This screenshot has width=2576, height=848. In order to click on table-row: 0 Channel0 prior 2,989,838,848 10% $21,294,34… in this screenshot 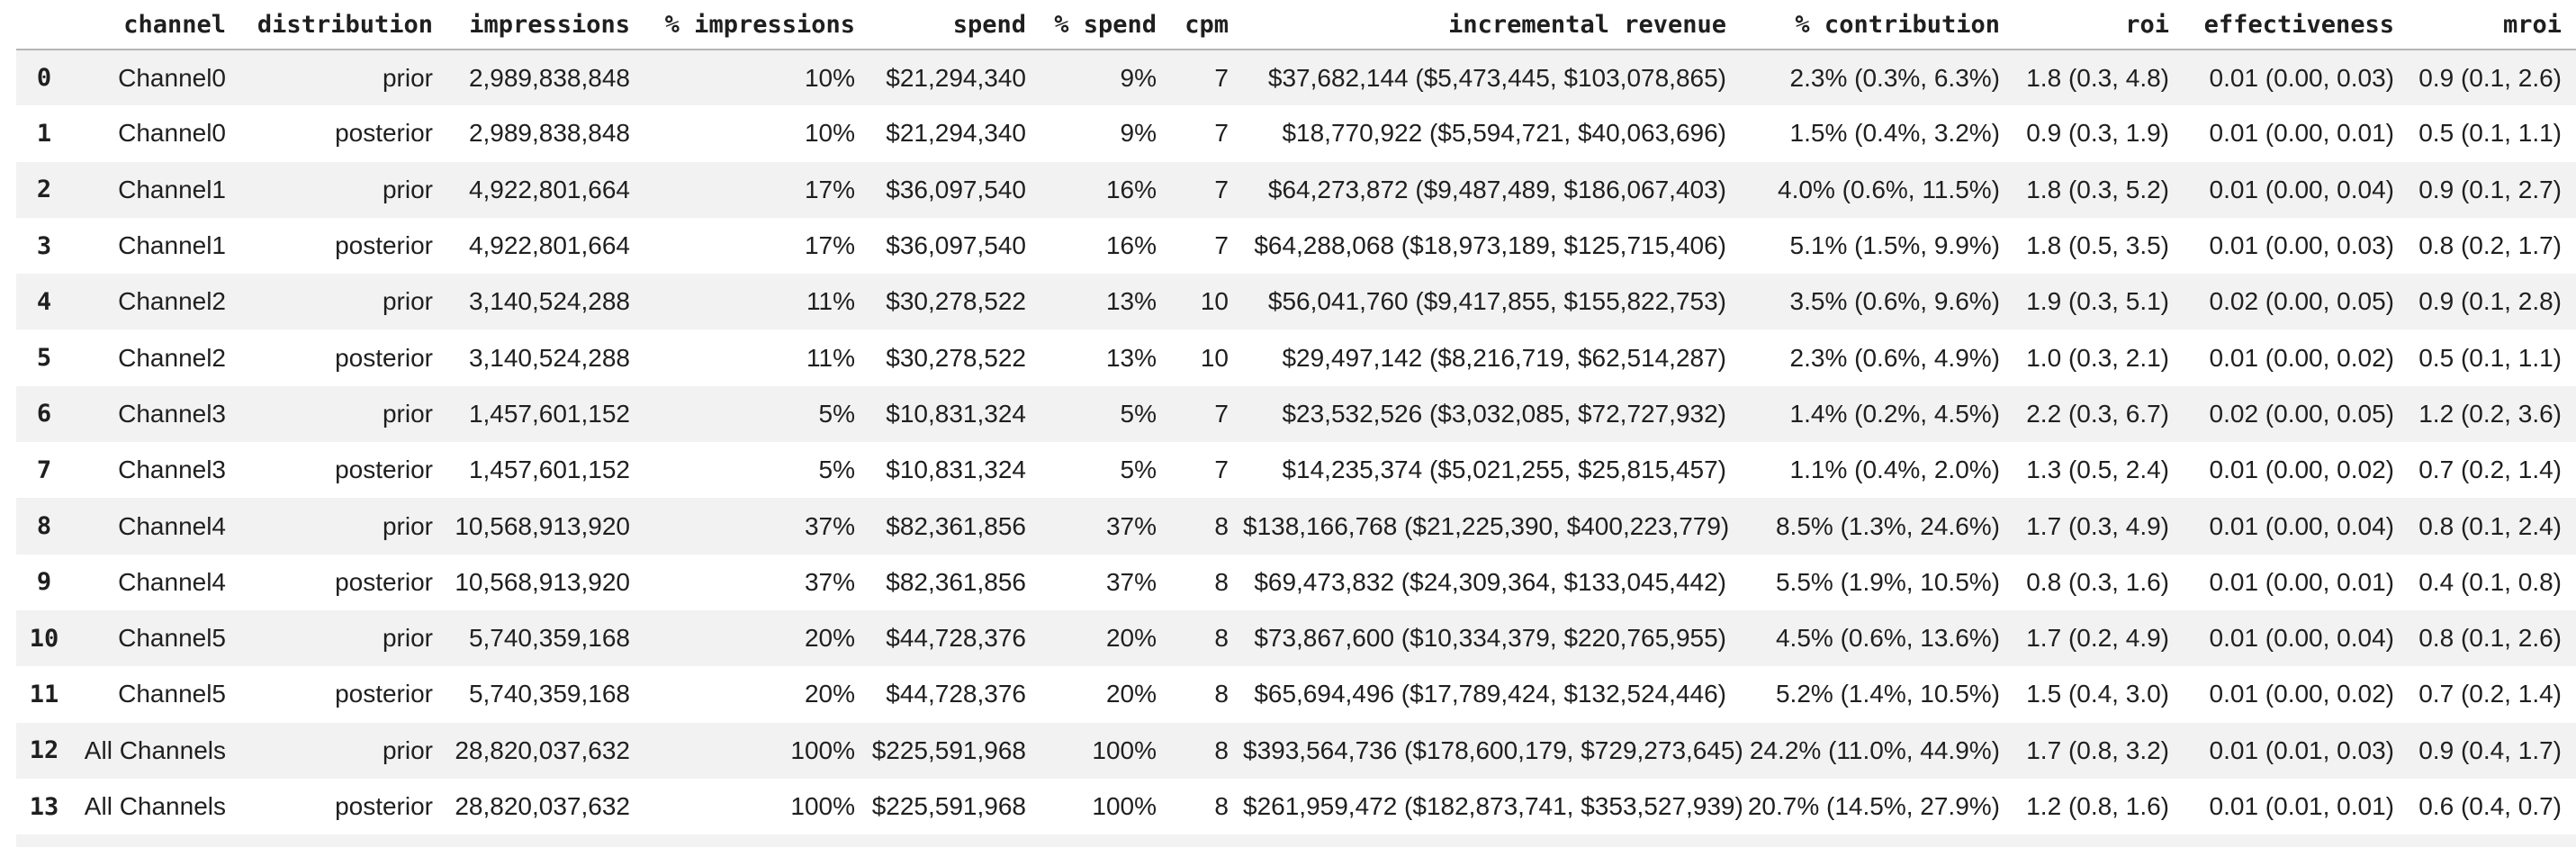, I will do `click(1296, 78)`.